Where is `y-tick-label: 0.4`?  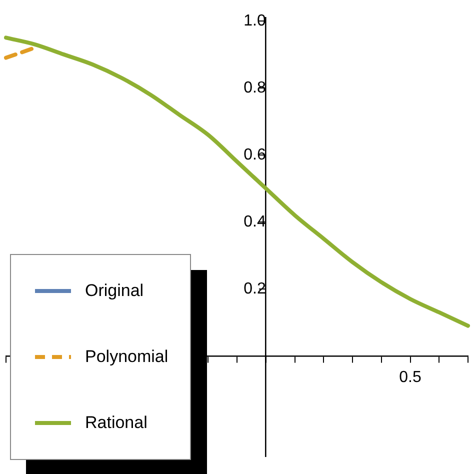 y-tick-label: 0.4 is located at coordinates (255, 221).